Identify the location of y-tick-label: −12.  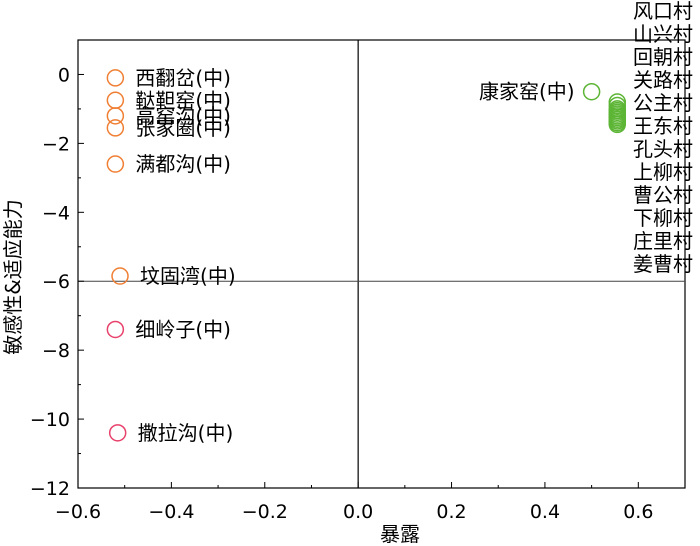
(50, 489).